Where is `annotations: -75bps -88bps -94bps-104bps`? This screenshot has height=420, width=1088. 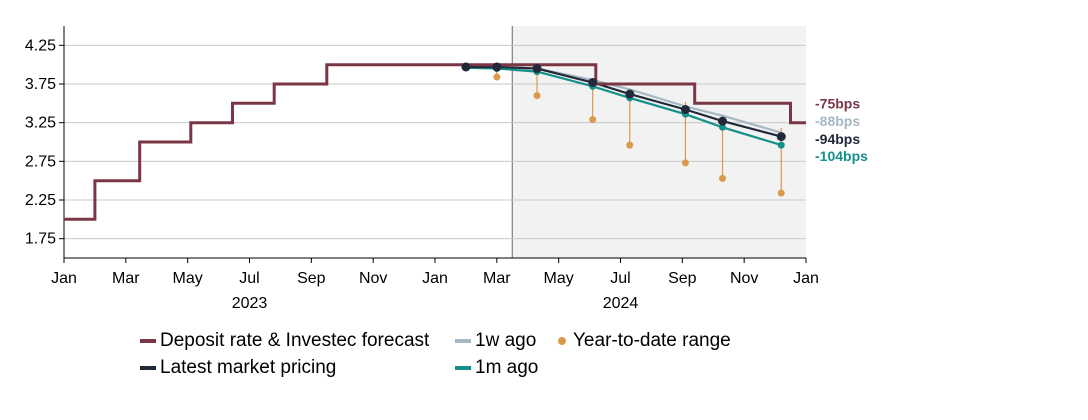
annotations: -75bps -88bps -94bps-104bps is located at coordinates (841, 129).